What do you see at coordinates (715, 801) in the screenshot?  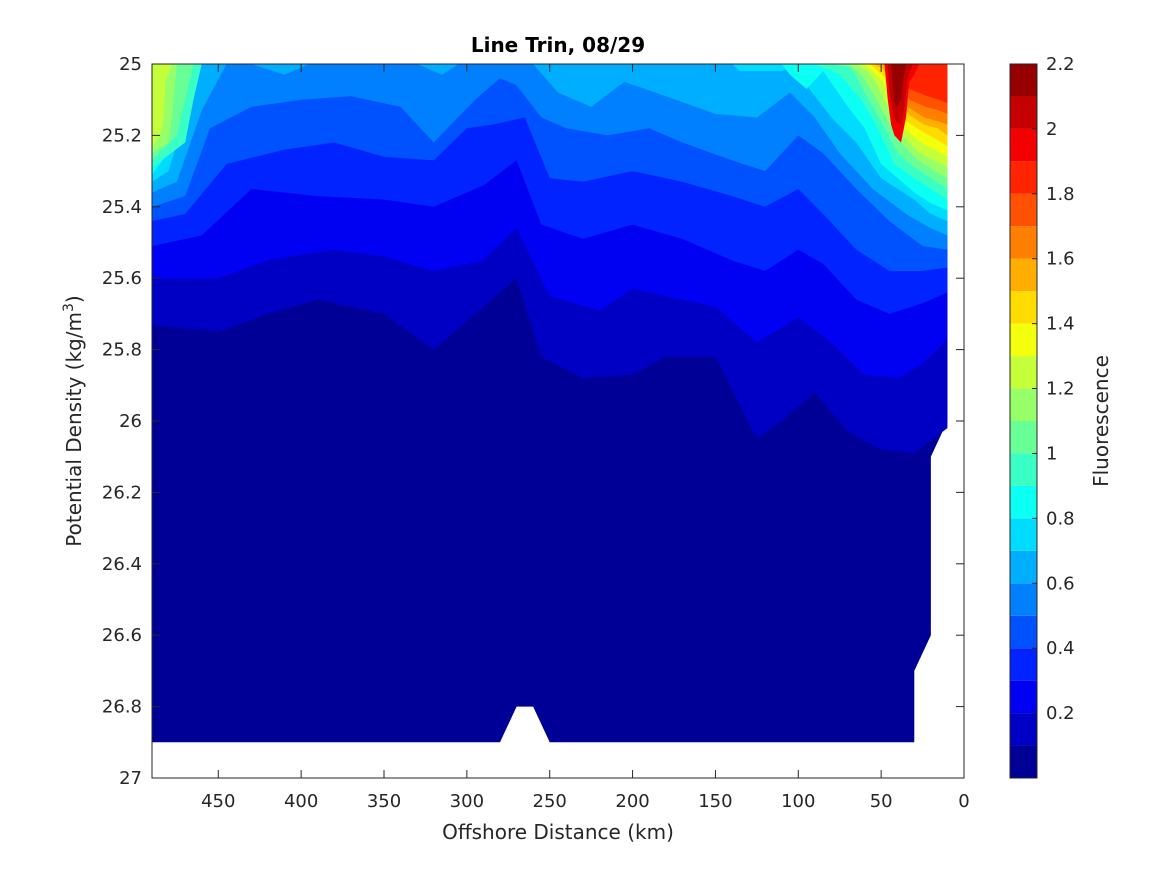 I see `x-tick-label: 150` at bounding box center [715, 801].